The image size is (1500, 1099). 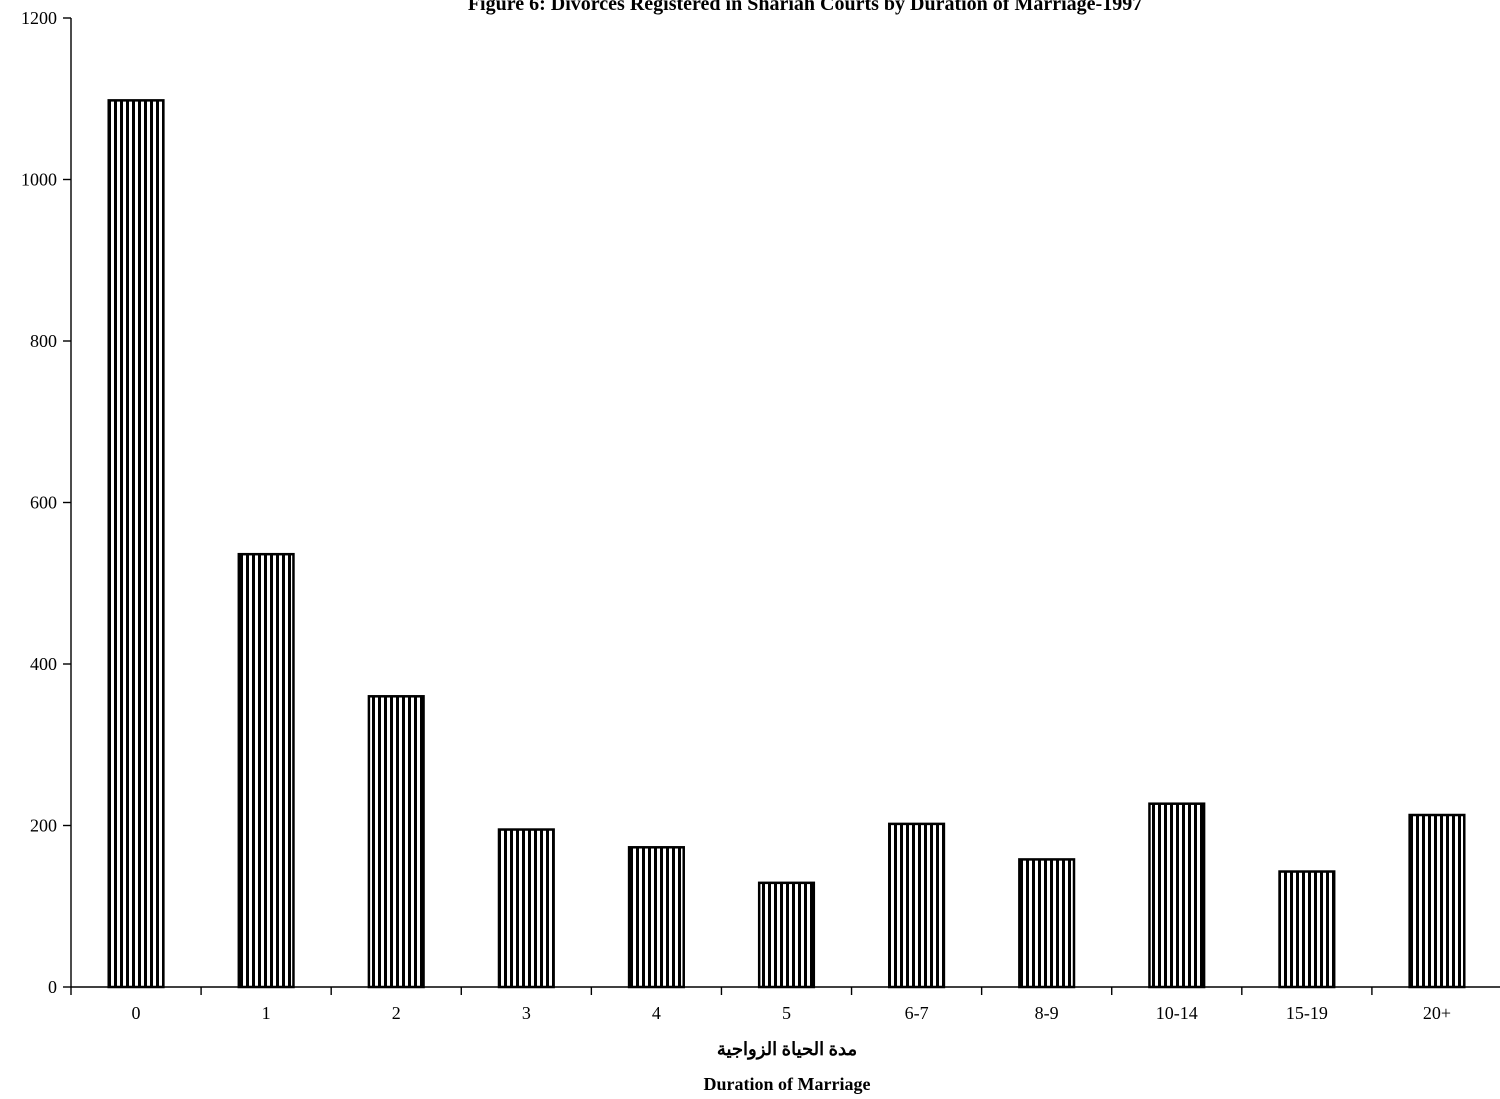 I want to click on x-tick-label: 0, so click(x=136, y=1013).